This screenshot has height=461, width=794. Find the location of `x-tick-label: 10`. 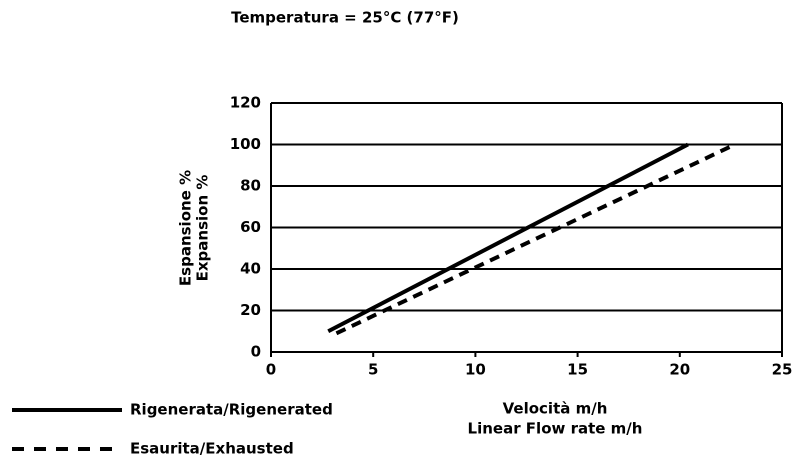

x-tick-label: 10 is located at coordinates (475, 370).